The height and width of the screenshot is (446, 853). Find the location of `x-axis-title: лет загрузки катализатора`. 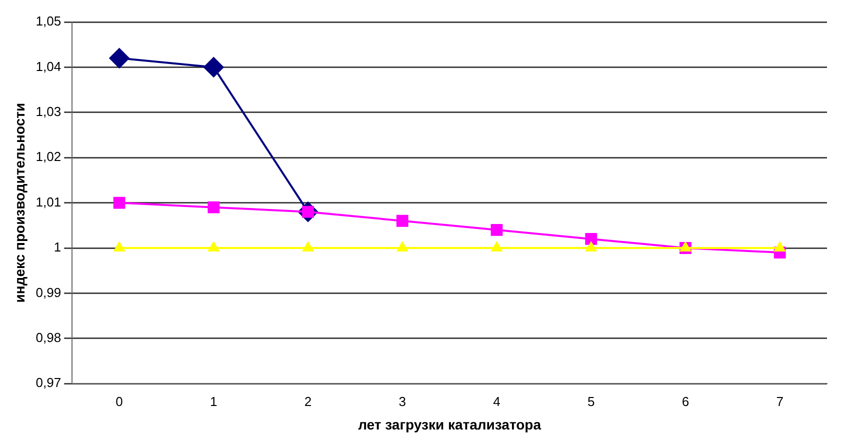

x-axis-title: лет загрузки катализатора is located at coordinates (450, 424).